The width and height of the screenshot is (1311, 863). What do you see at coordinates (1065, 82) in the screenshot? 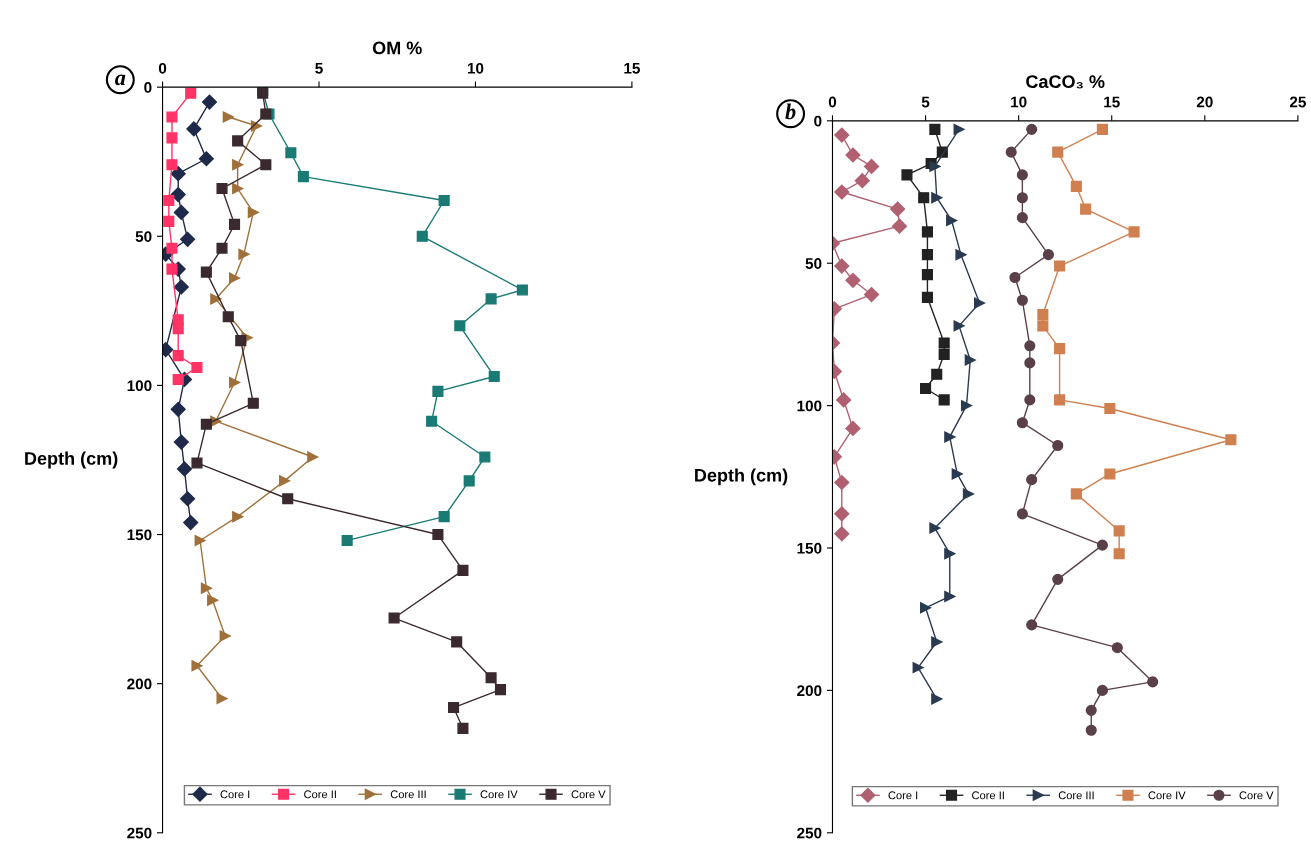
I see `x-axis-title: CaCO₃ %` at bounding box center [1065, 82].